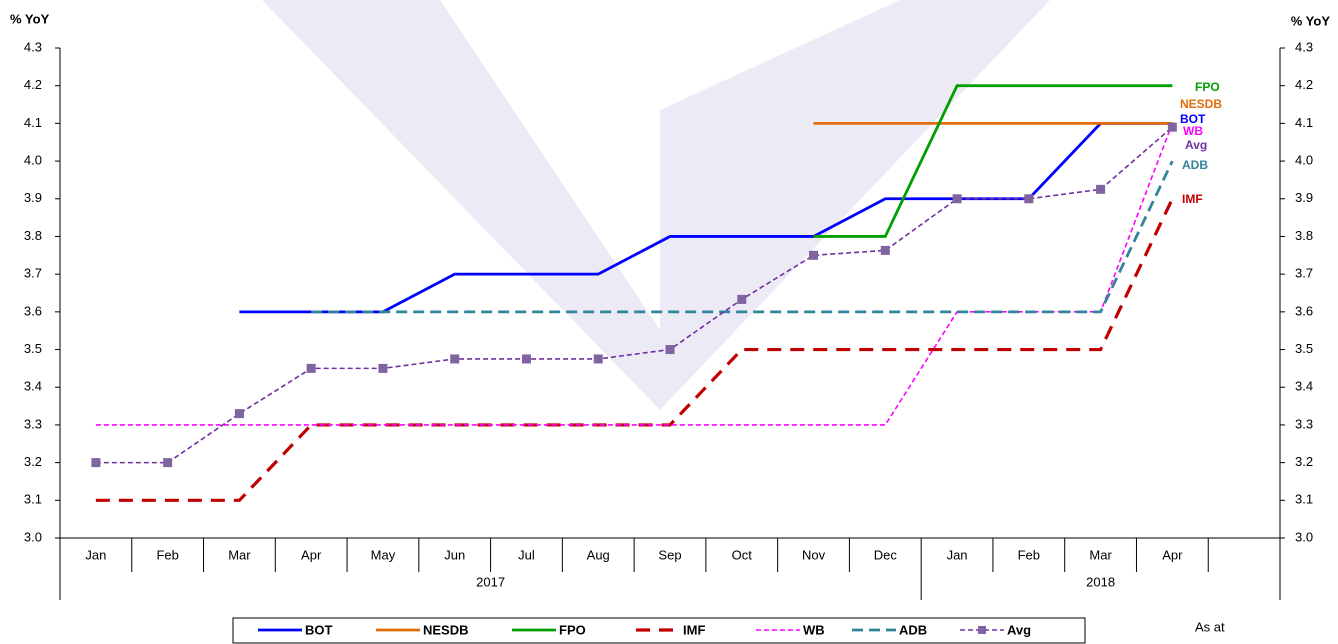 This screenshot has height=644, width=1338. What do you see at coordinates (1311, 20) in the screenshot?
I see `y2-axis-label: % YoY` at bounding box center [1311, 20].